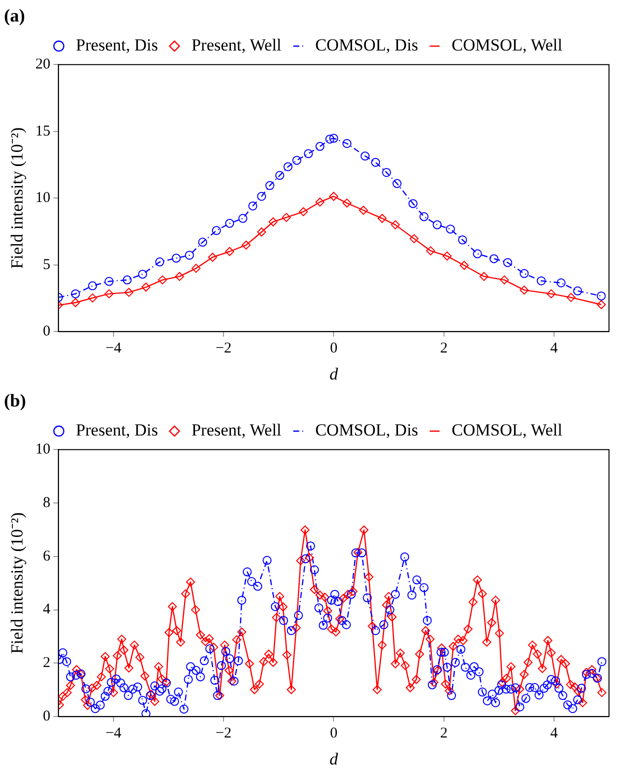 This screenshot has height=779, width=619. I want to click on y-tick-label: 20, so click(42, 64).